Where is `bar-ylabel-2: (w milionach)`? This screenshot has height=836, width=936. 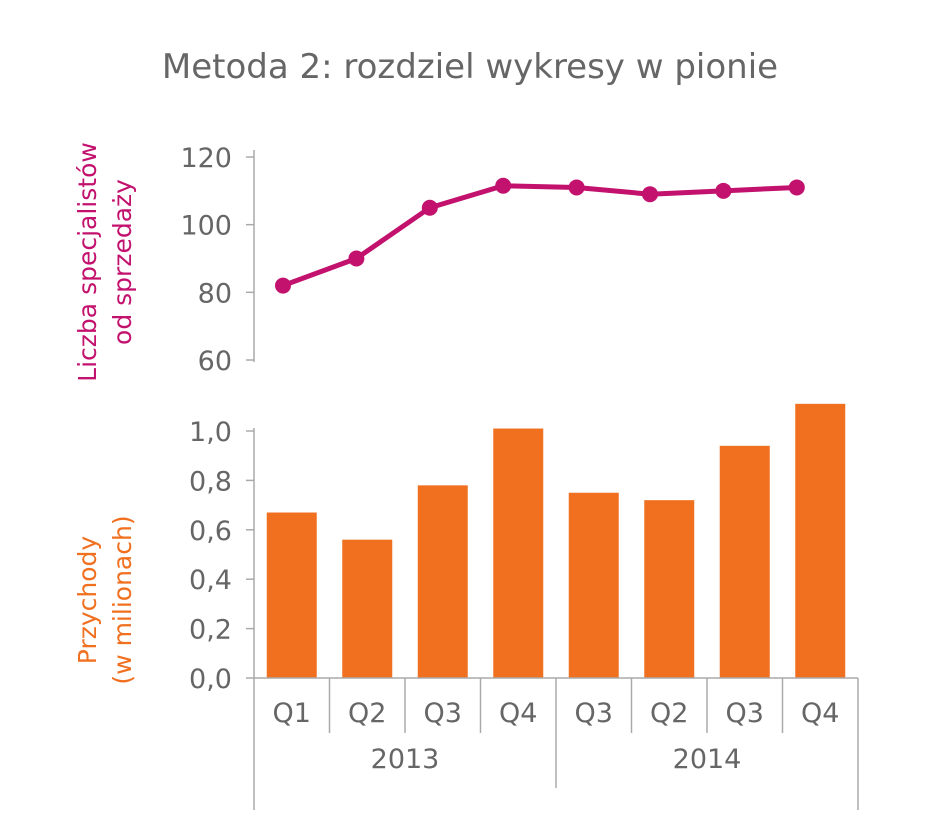 bar-ylabel-2: (w milionach) is located at coordinates (122, 599).